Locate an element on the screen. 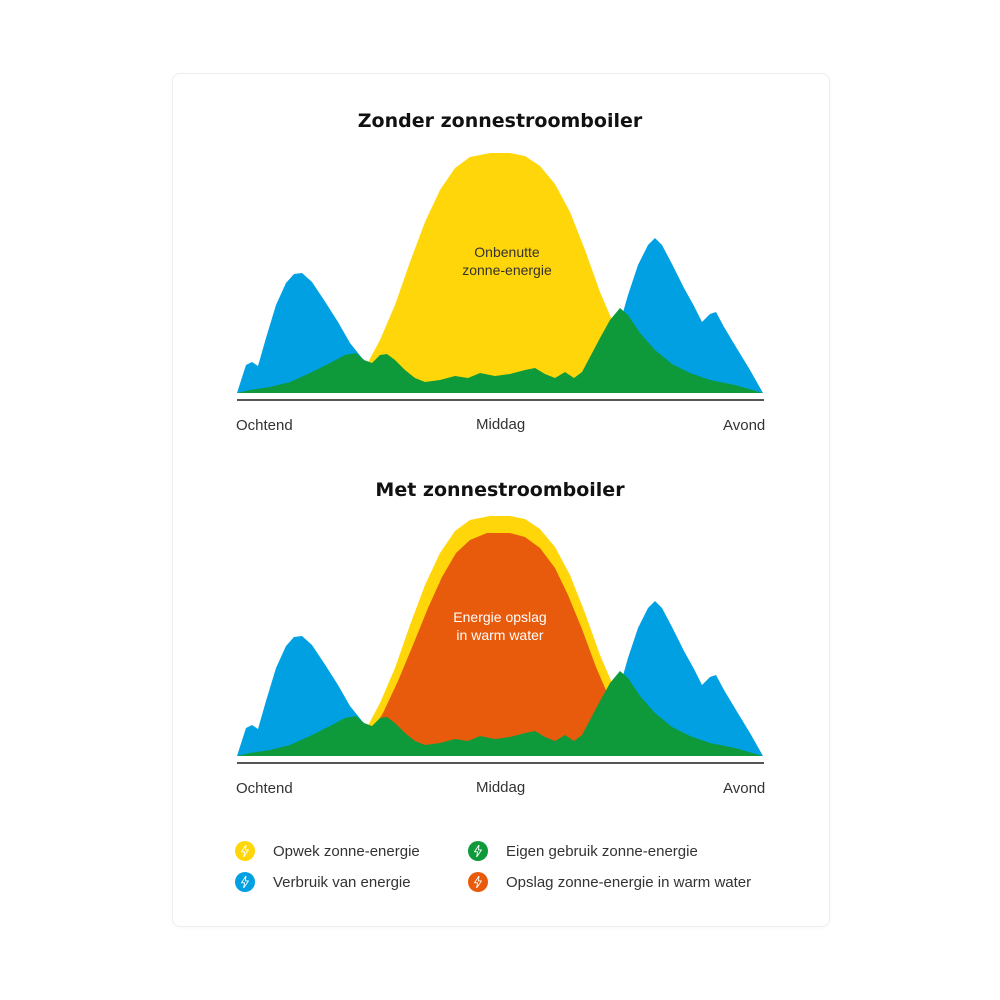  legend-item-opslag: Opslag zonne-energie in warm water is located at coordinates (609, 882).